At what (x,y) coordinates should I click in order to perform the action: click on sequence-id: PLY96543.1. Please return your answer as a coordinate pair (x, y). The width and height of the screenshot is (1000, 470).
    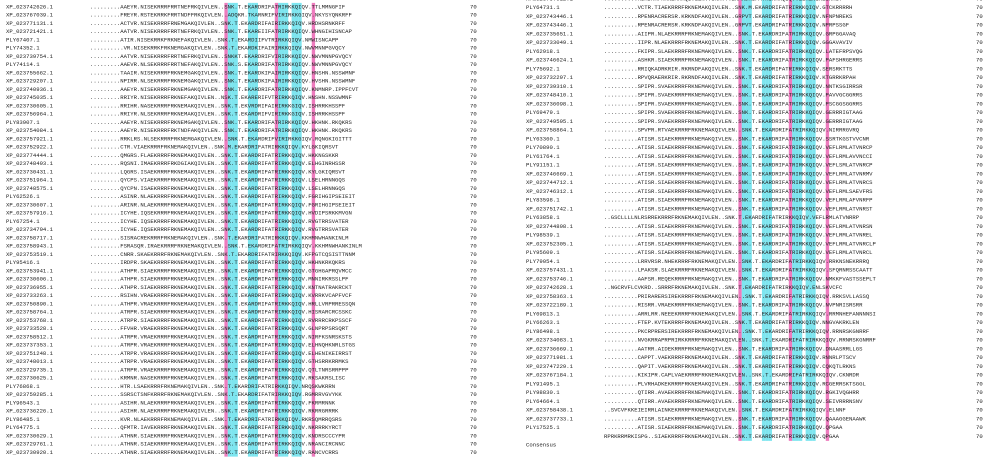
    Looking at the image, I should click on (23, 402).